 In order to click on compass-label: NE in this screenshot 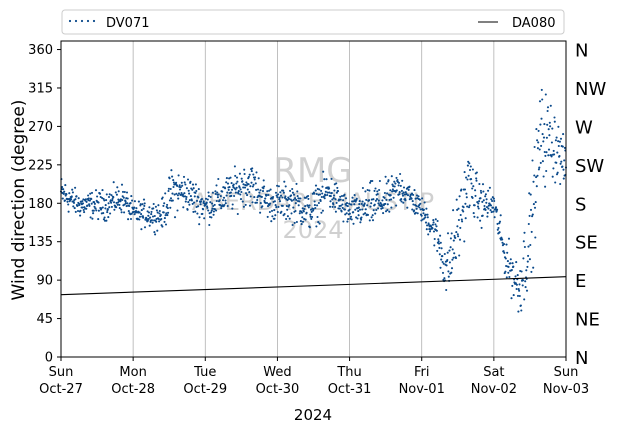, I will do `click(587, 320)`.